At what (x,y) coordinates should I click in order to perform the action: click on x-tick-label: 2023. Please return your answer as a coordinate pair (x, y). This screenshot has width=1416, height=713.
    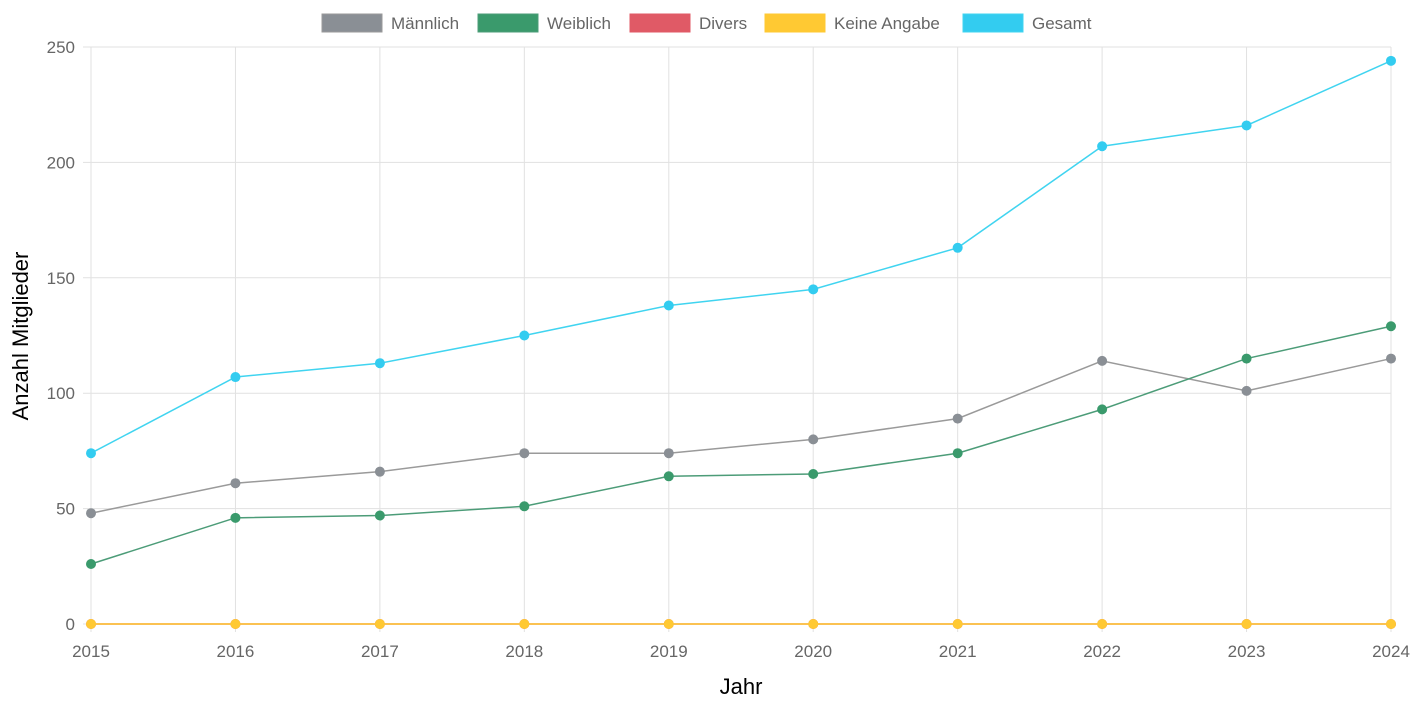
    Looking at the image, I should click on (1247, 651).